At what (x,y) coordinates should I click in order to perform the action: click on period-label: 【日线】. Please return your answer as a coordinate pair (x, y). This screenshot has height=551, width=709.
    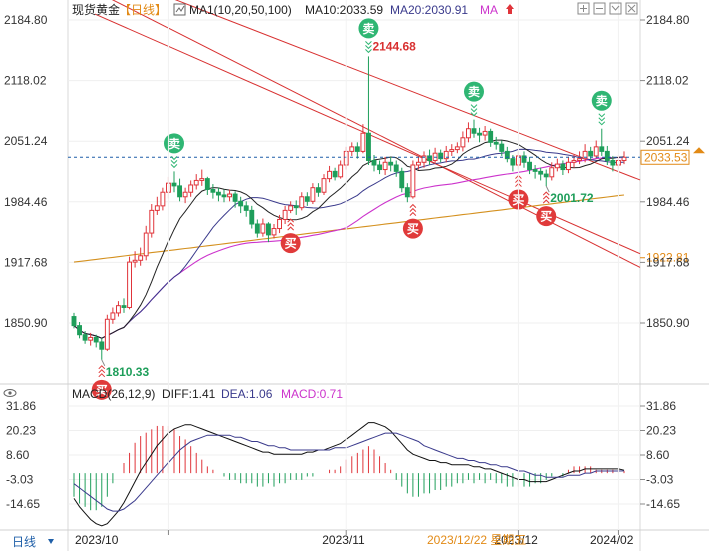
    Looking at the image, I should click on (143, 10).